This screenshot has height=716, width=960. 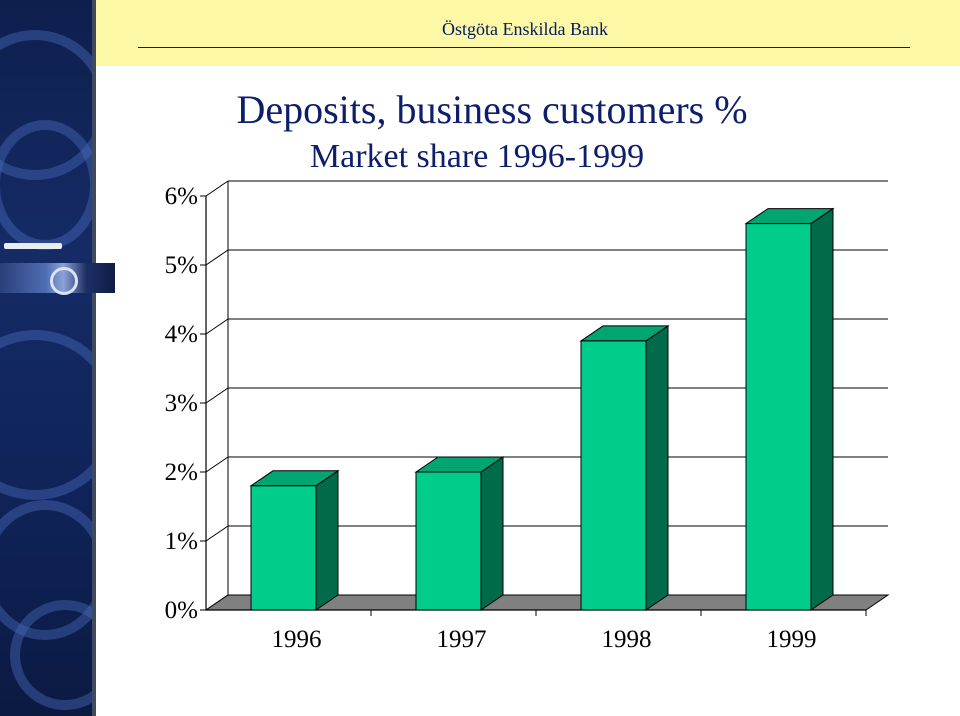 I want to click on header-rule, so click(x=524, y=47).